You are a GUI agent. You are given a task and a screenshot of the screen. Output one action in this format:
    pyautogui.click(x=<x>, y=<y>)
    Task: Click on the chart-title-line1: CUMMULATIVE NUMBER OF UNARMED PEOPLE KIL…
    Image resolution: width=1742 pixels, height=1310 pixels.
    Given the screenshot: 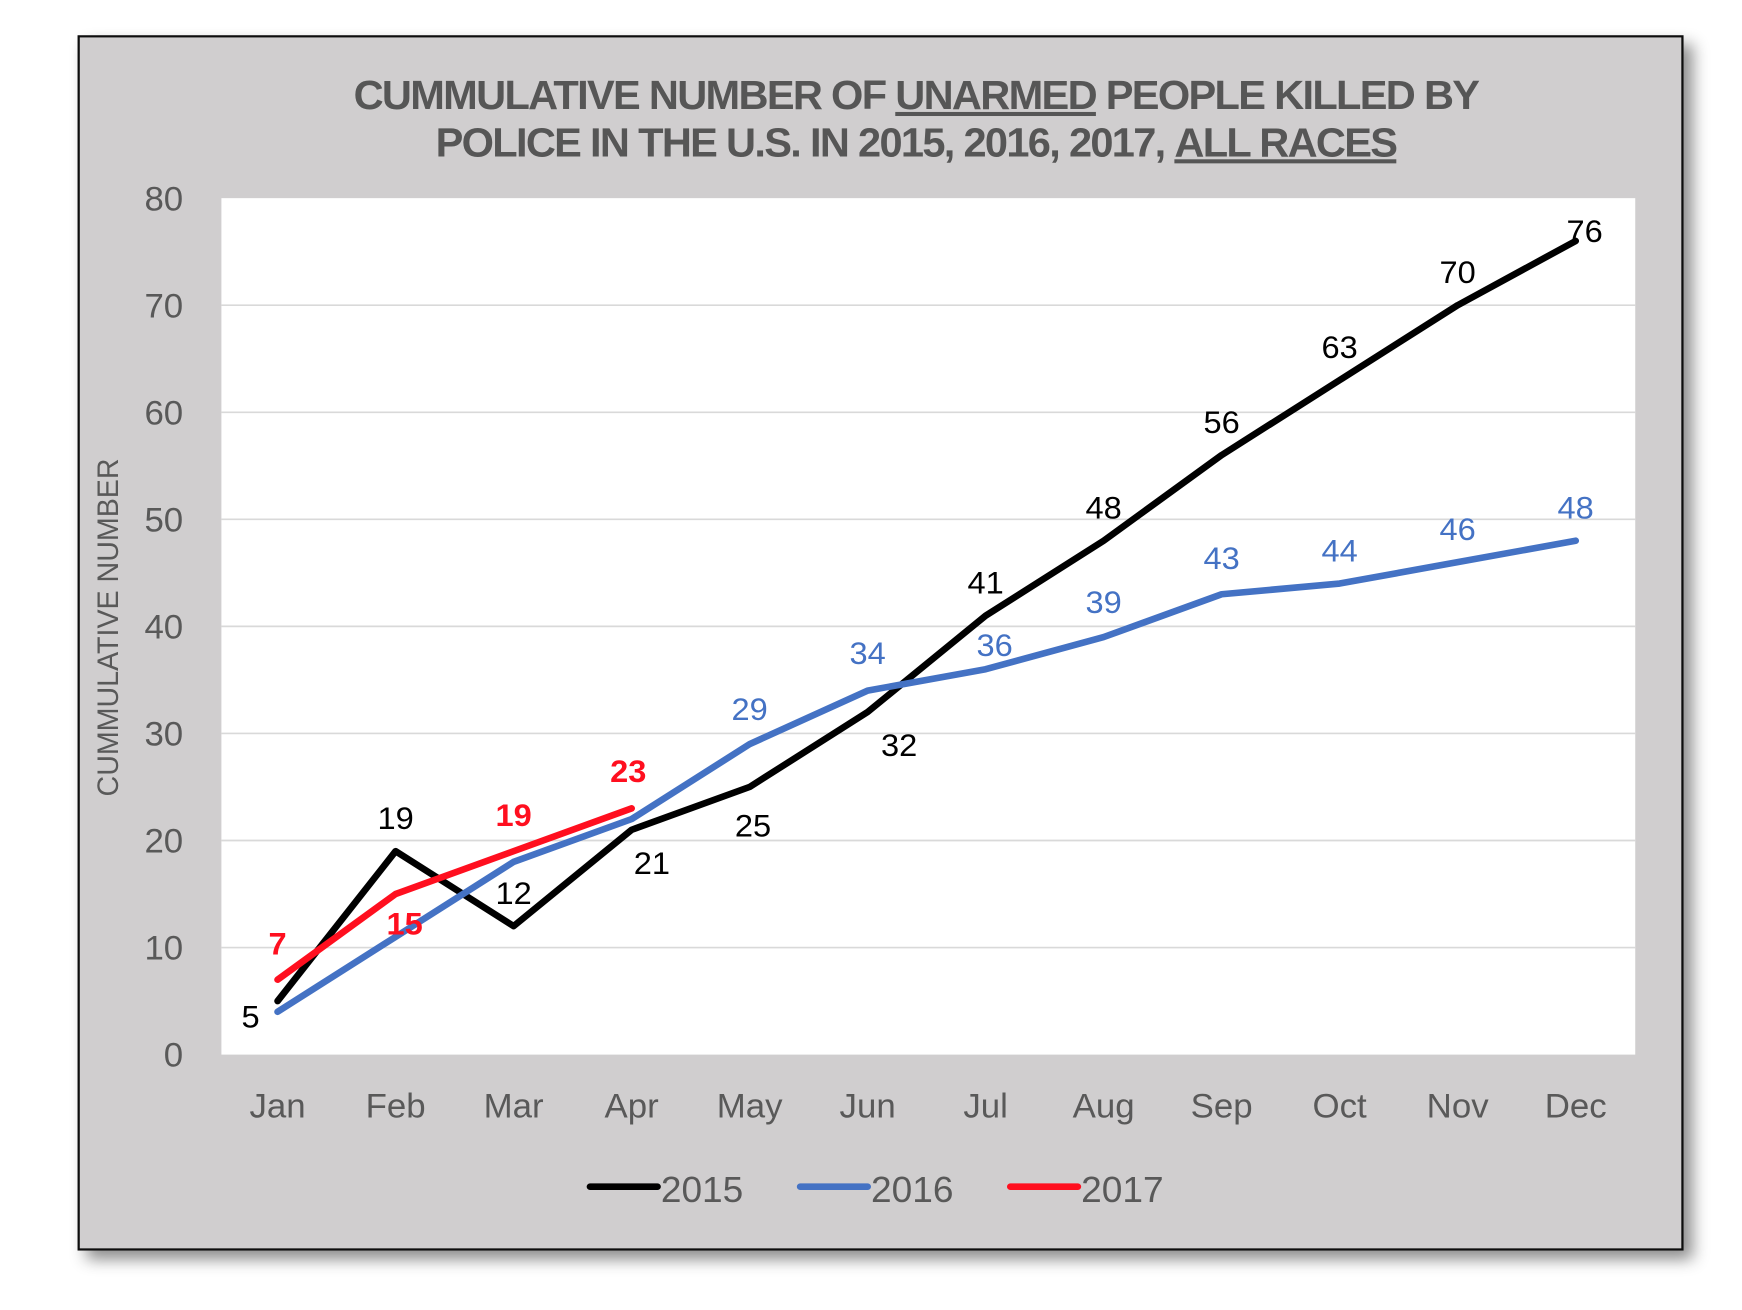 What is the action you would take?
    pyautogui.click(x=917, y=95)
    